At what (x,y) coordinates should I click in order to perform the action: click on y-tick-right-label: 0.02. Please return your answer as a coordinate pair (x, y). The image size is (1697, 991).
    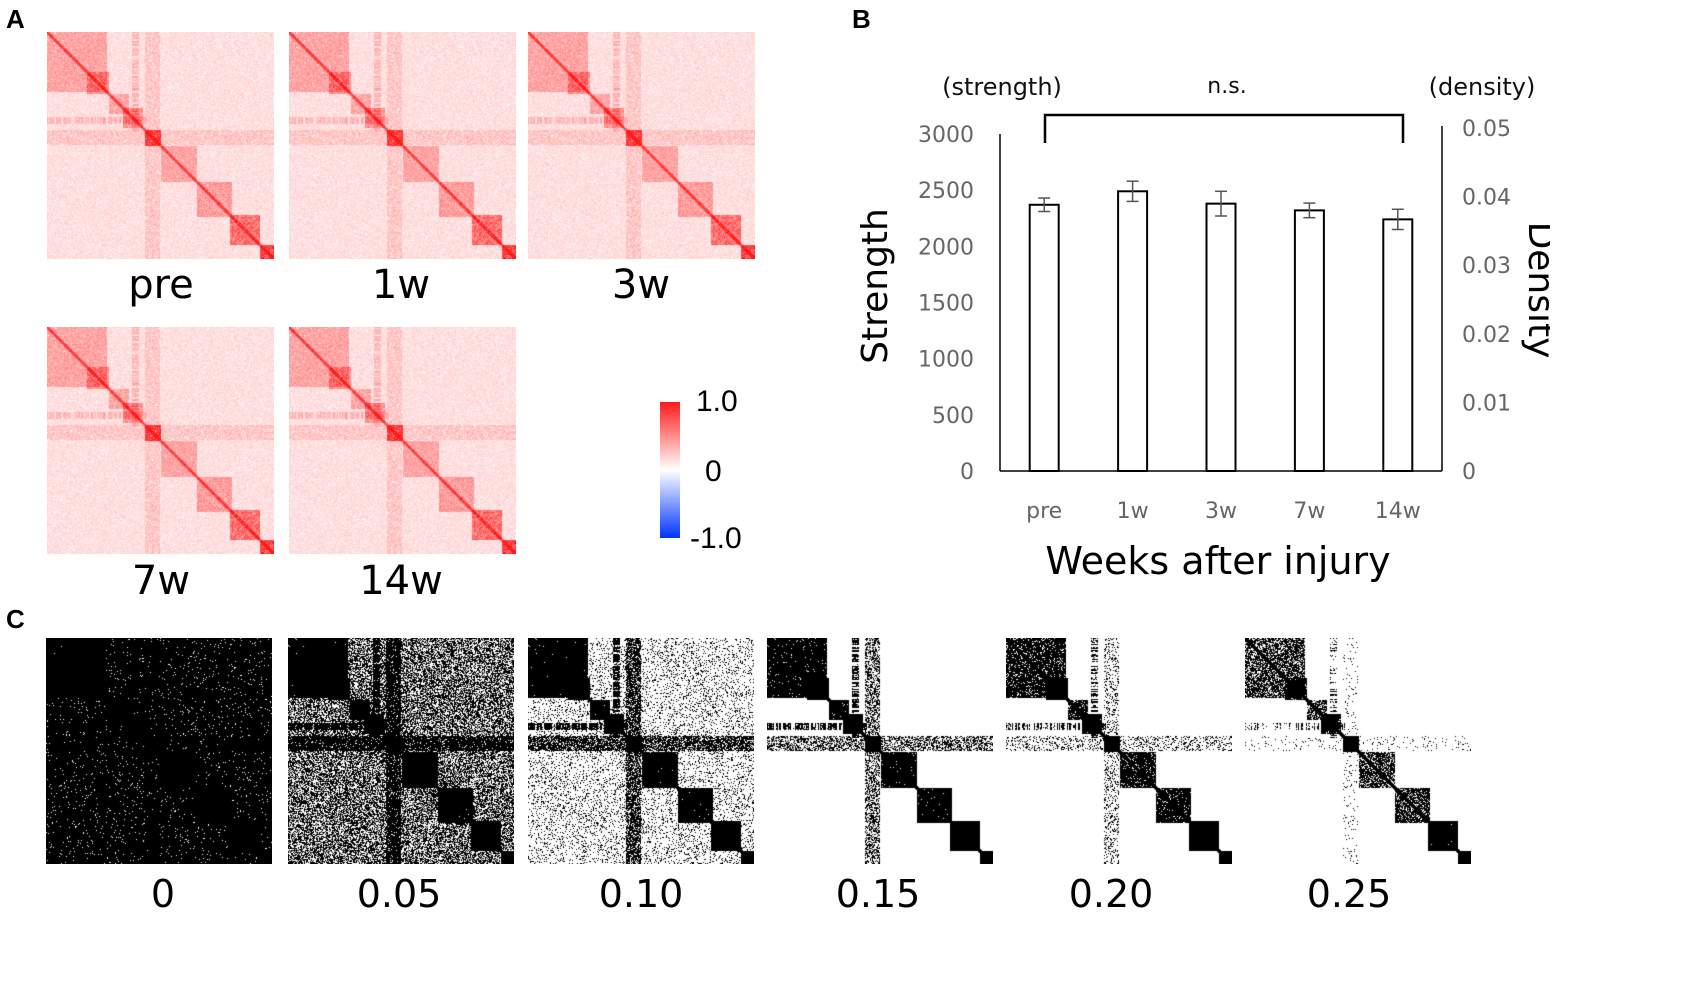
    Looking at the image, I should click on (1486, 335).